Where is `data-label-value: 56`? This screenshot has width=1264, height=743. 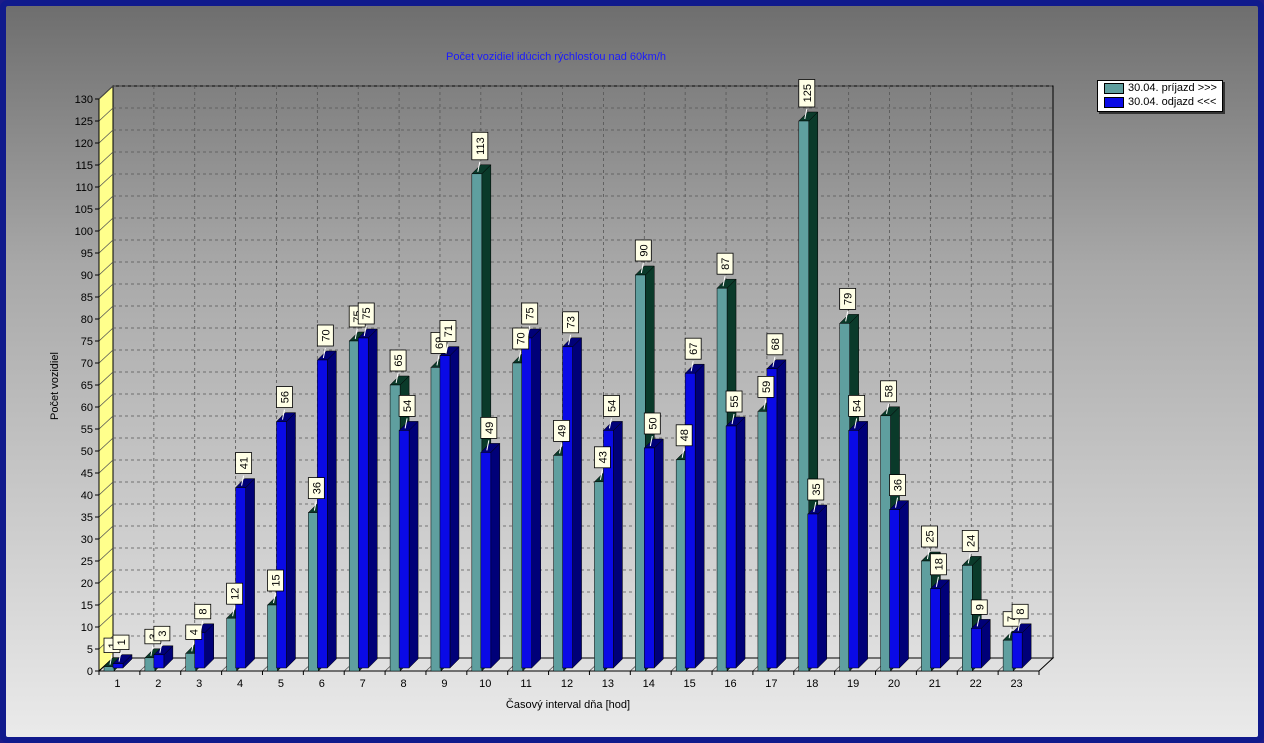
data-label-value: 56 is located at coordinates (285, 397).